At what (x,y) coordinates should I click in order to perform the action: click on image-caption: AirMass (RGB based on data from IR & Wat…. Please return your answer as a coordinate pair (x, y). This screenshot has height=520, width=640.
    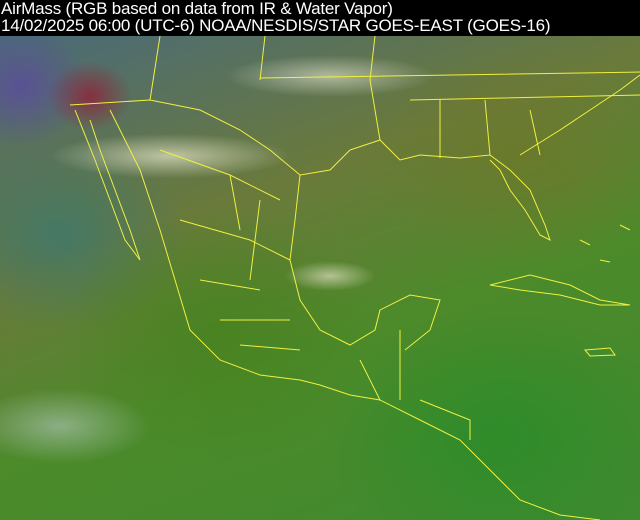
    Looking at the image, I should click on (320, 18).